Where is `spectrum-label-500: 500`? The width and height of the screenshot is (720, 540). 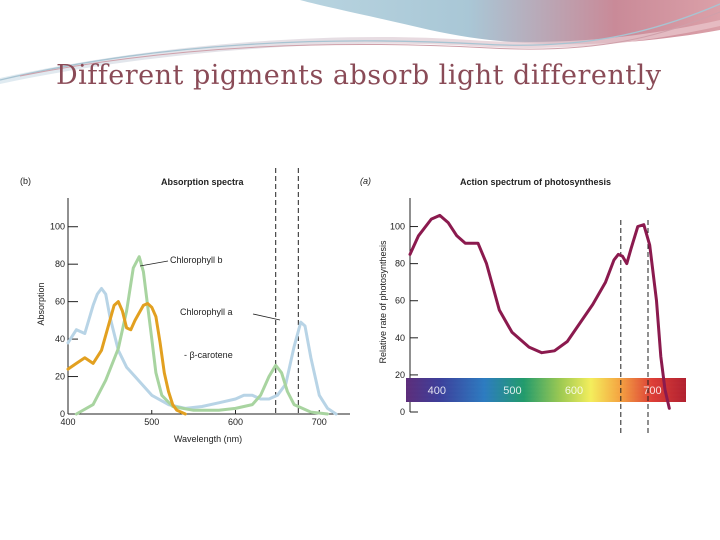 spectrum-label-500: 500 is located at coordinates (512, 391).